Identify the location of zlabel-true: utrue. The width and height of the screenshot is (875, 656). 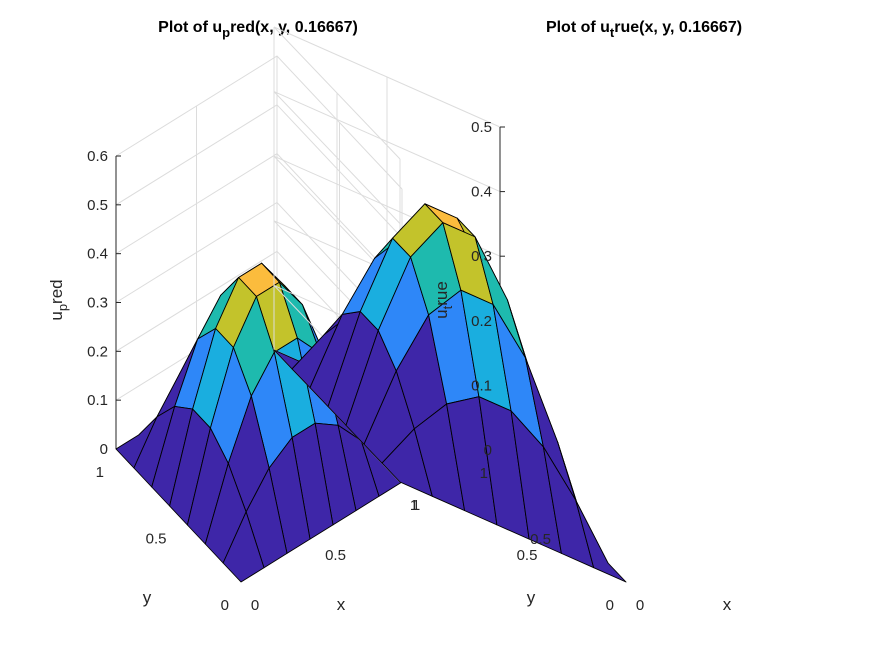
(443, 300).